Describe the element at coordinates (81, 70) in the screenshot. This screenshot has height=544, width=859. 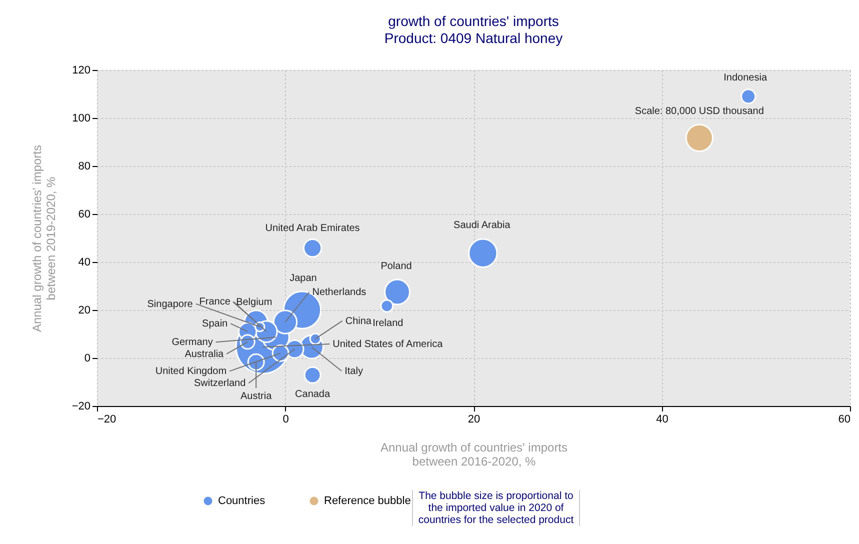
I see `y-tick-label: 120` at that location.